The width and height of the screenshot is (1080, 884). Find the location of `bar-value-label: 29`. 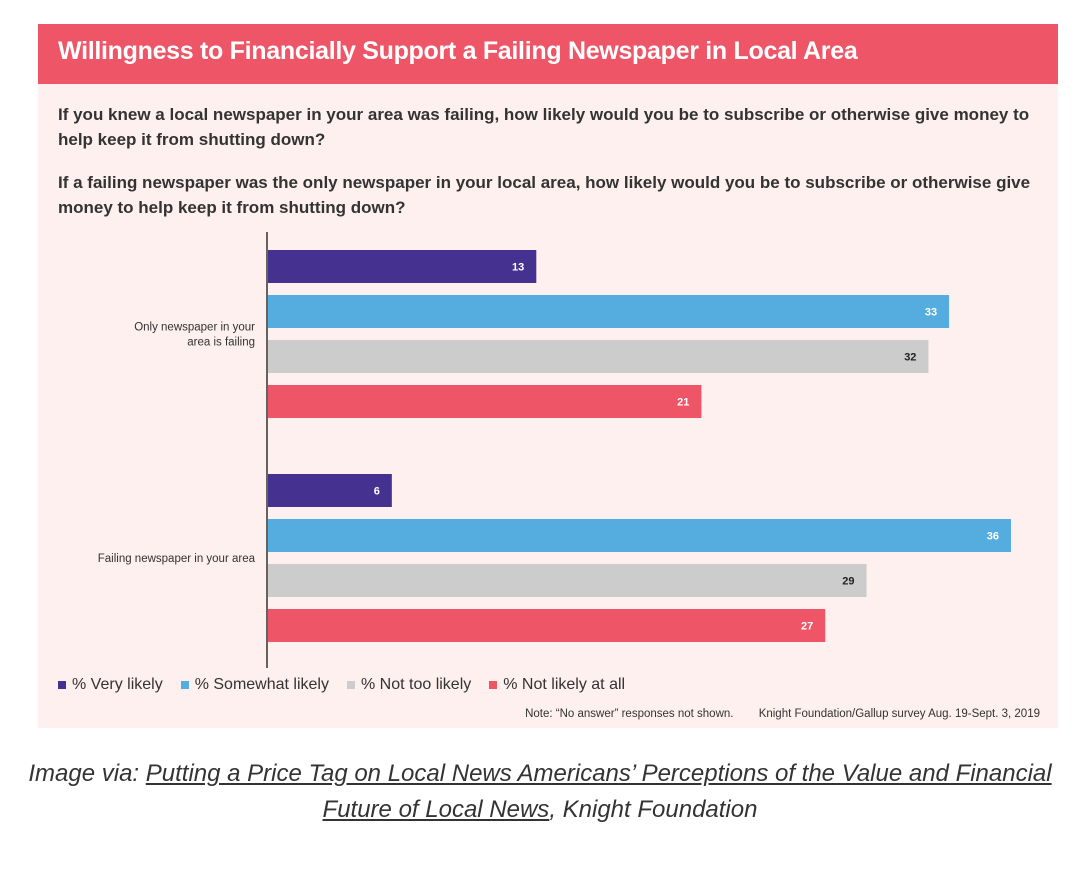

bar-value-label: 29 is located at coordinates (848, 582).